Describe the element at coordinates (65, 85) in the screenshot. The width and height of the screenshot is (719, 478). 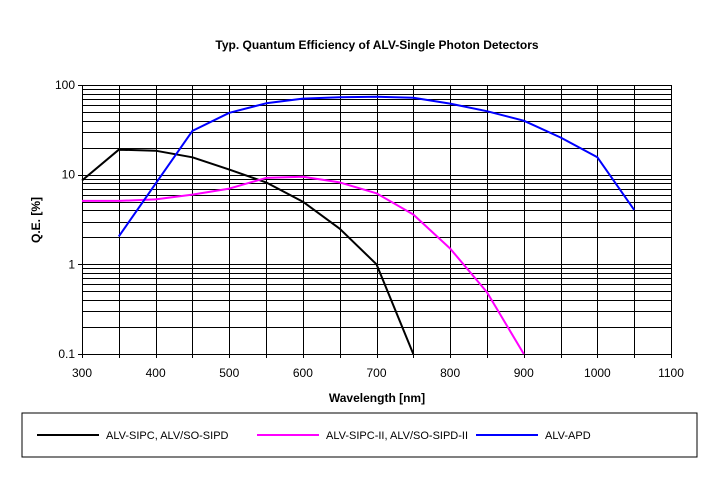
I see `y-tick-label: 100` at that location.